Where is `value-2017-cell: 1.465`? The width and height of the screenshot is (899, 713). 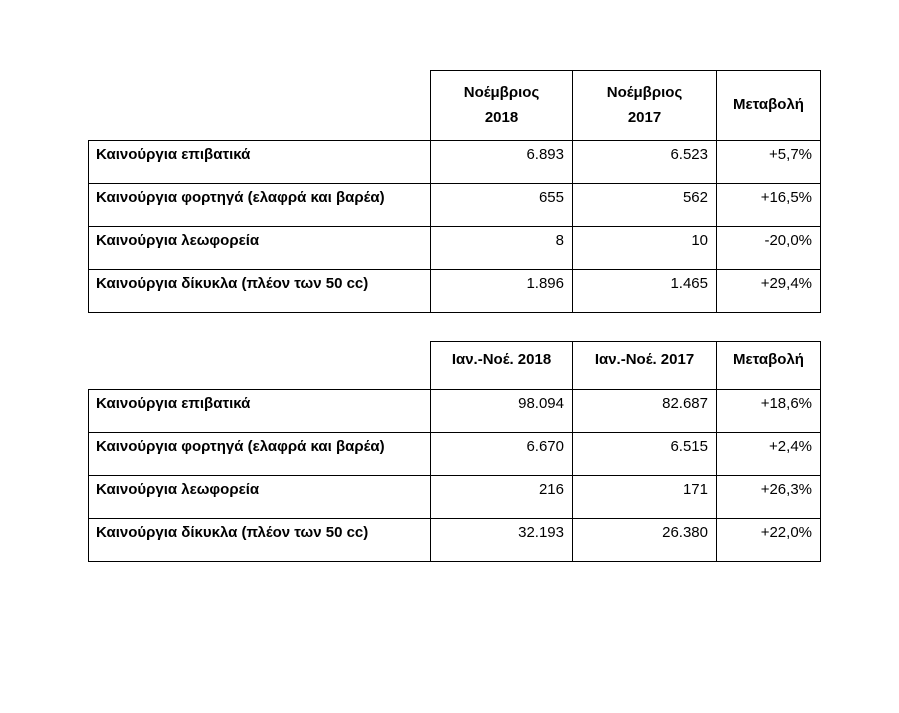 value-2017-cell: 1.465 is located at coordinates (644, 291).